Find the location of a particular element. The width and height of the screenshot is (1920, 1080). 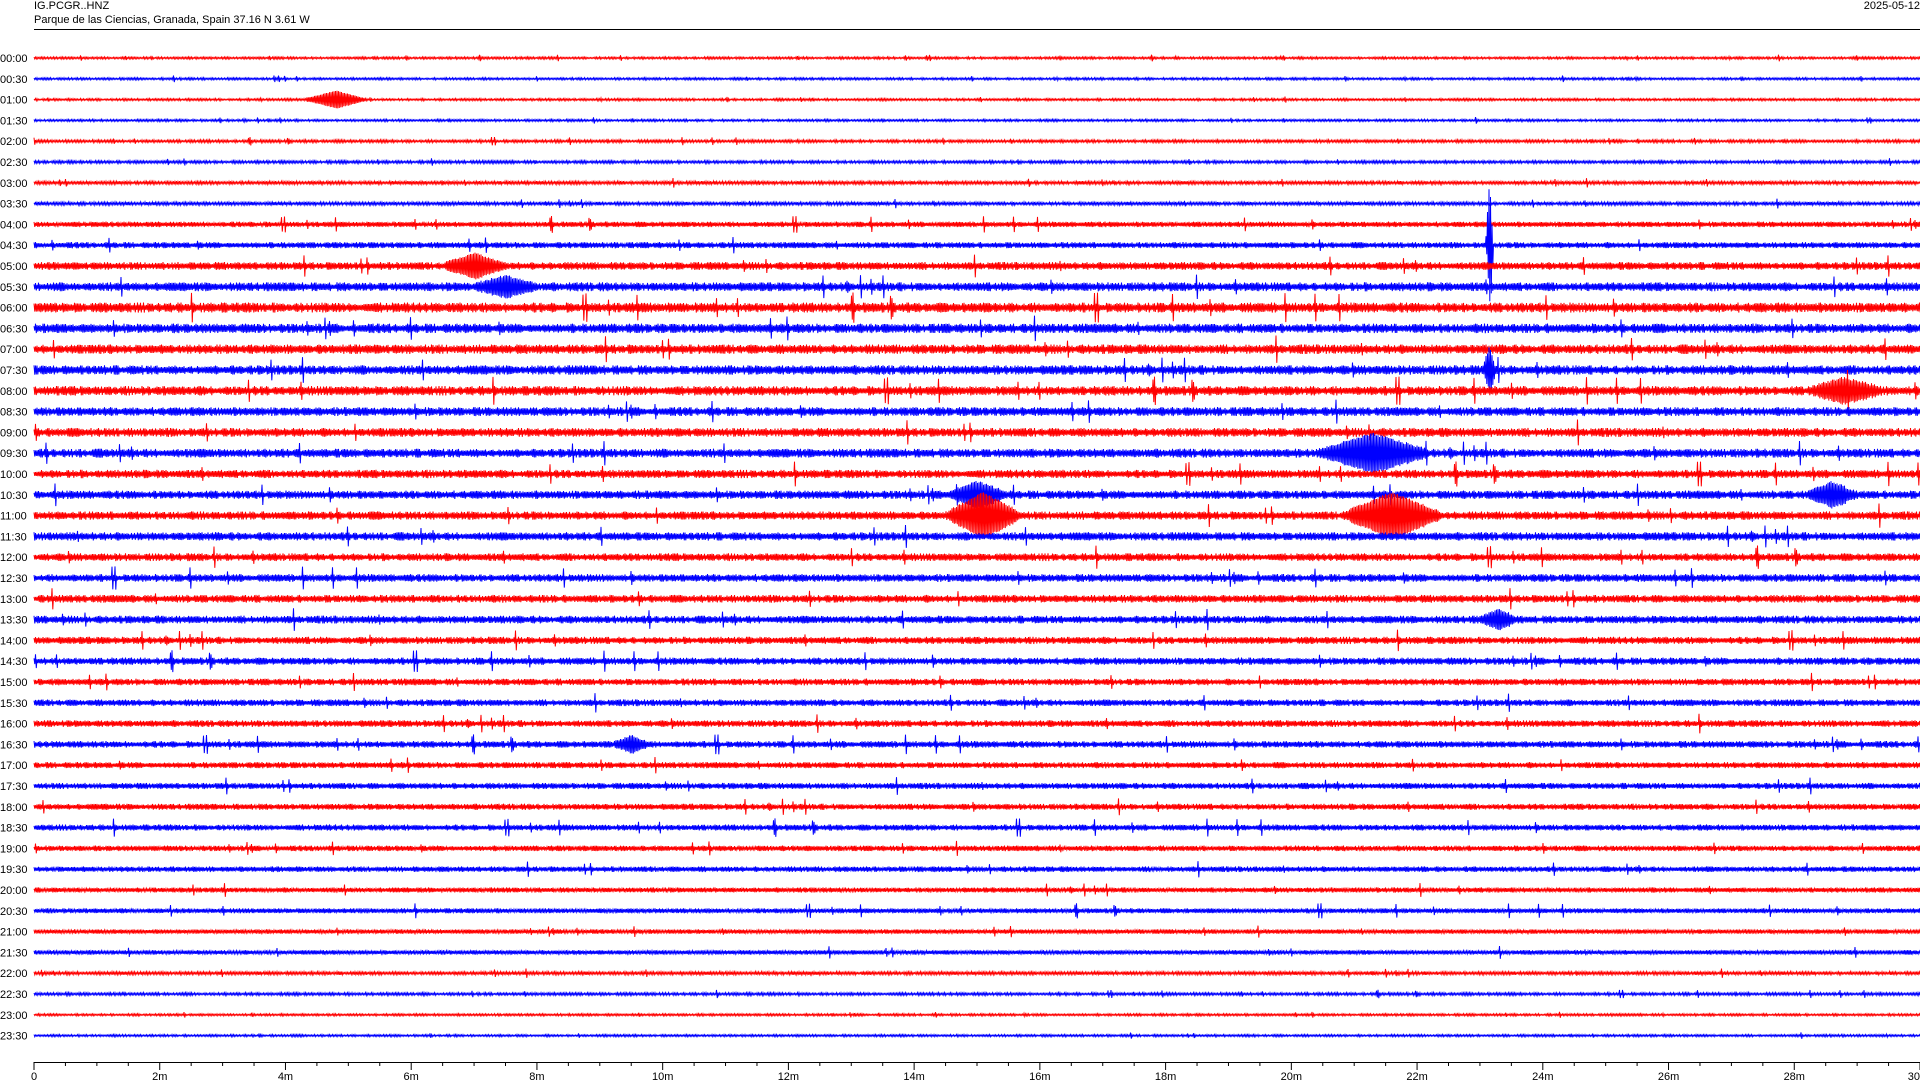

x-tick-label: 10m is located at coordinates (662, 1075).